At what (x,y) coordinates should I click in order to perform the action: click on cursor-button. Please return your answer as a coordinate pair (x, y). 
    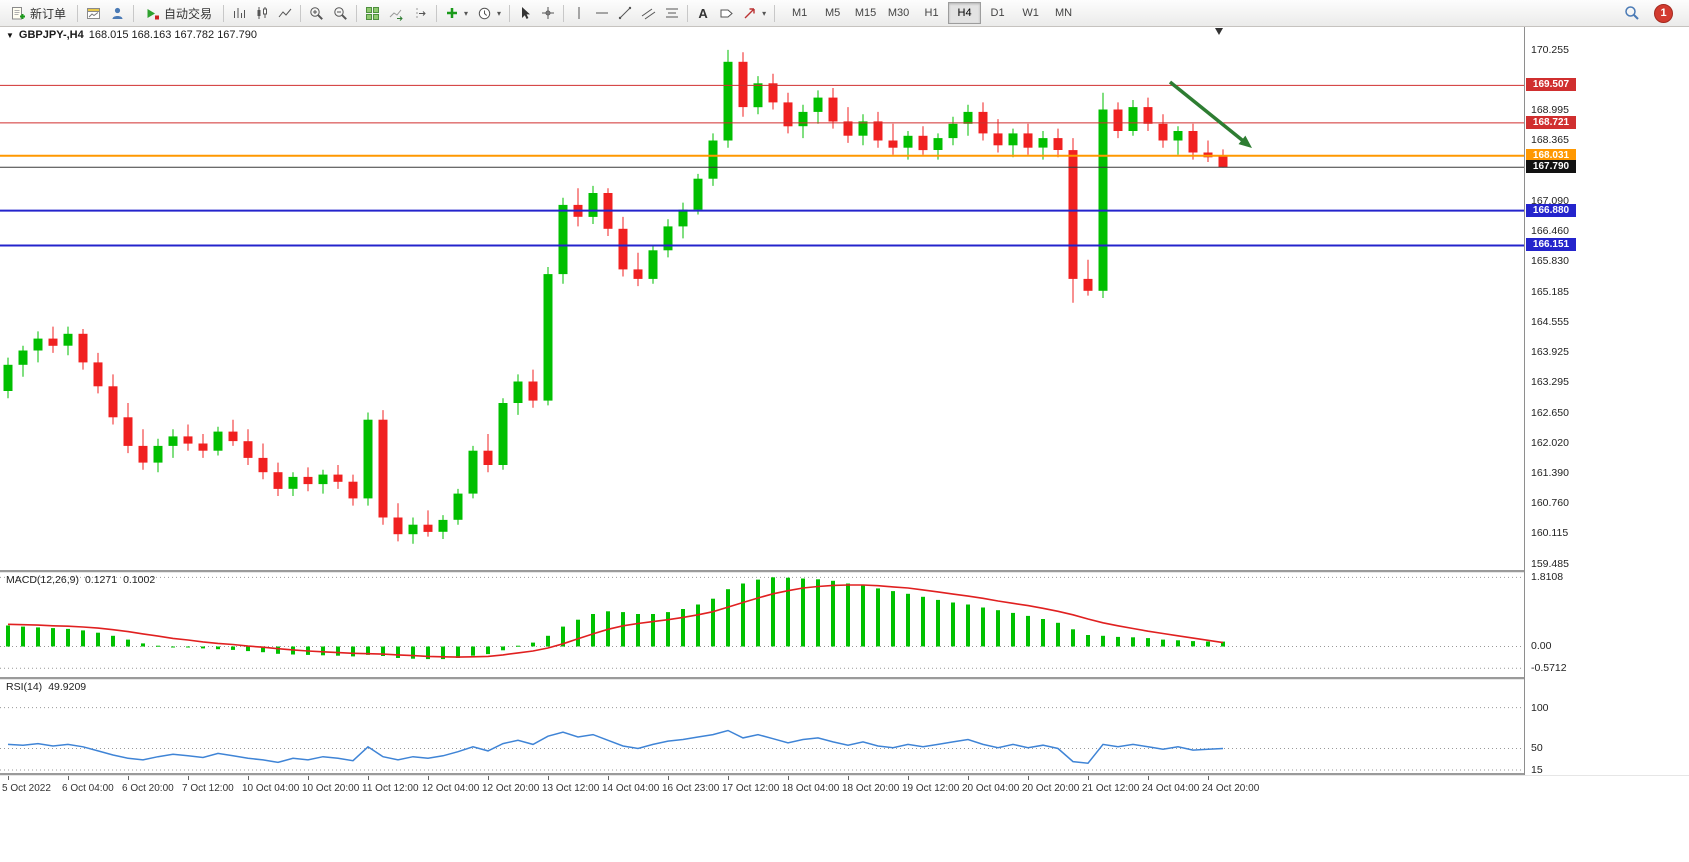
    Looking at the image, I should click on (525, 13).